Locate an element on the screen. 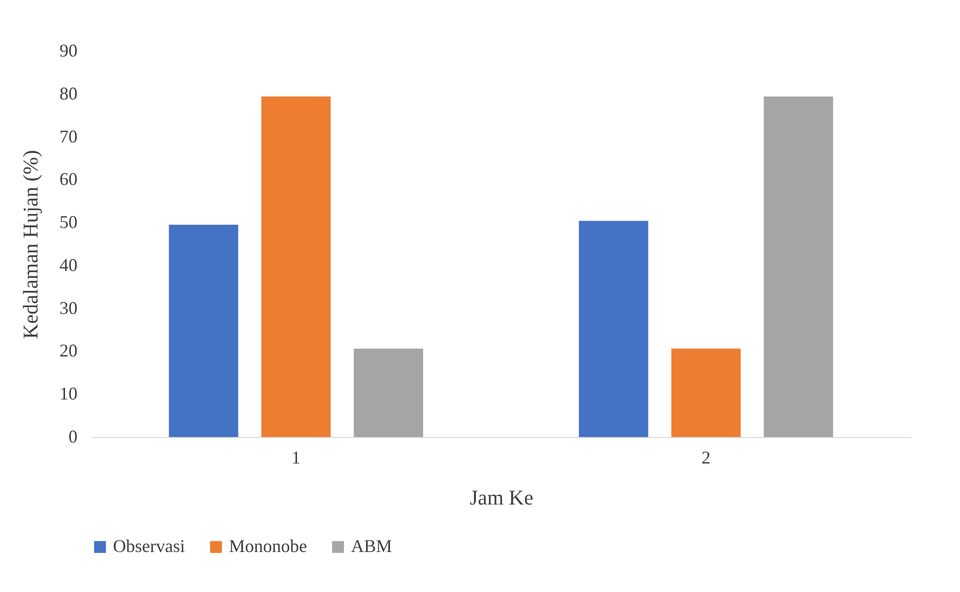  x-axis-title: Jam Ke is located at coordinates (502, 498).